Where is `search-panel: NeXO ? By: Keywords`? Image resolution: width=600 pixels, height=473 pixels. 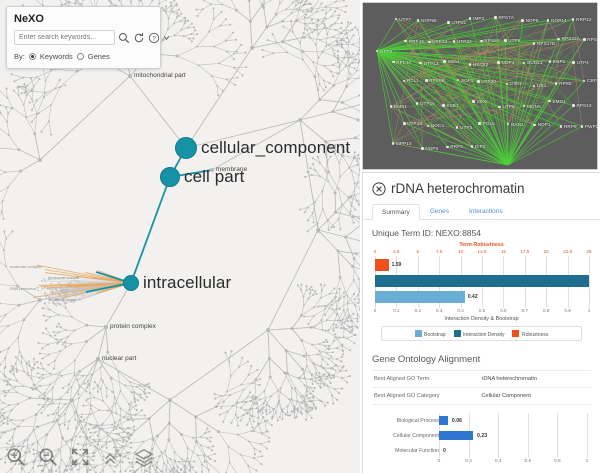
search-panel: NeXO ? By: Keywords is located at coordinates (88, 37).